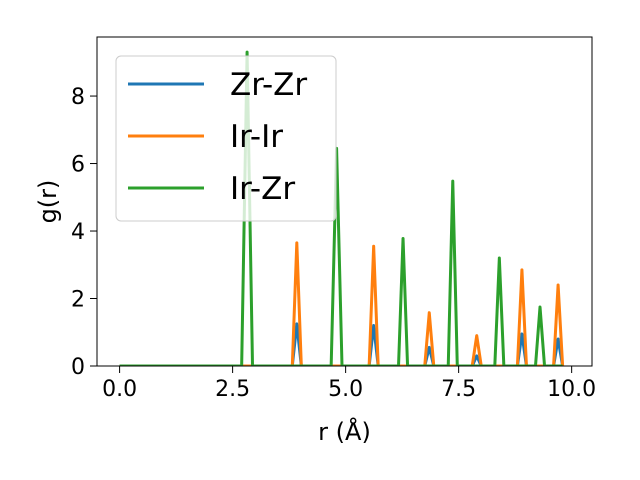 The width and height of the screenshot is (640, 480). I want to click on y-axis-label: g(r), so click(48, 202).